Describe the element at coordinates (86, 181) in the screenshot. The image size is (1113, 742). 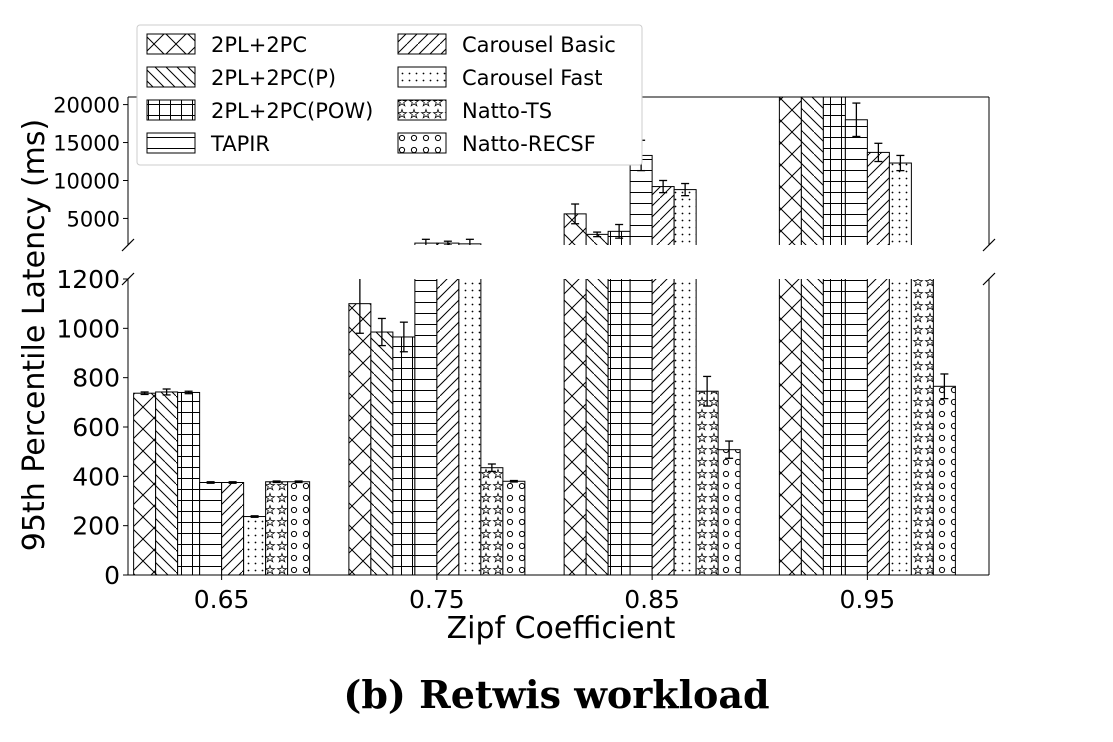
I see `y-tick-label-upper: 10000` at that location.